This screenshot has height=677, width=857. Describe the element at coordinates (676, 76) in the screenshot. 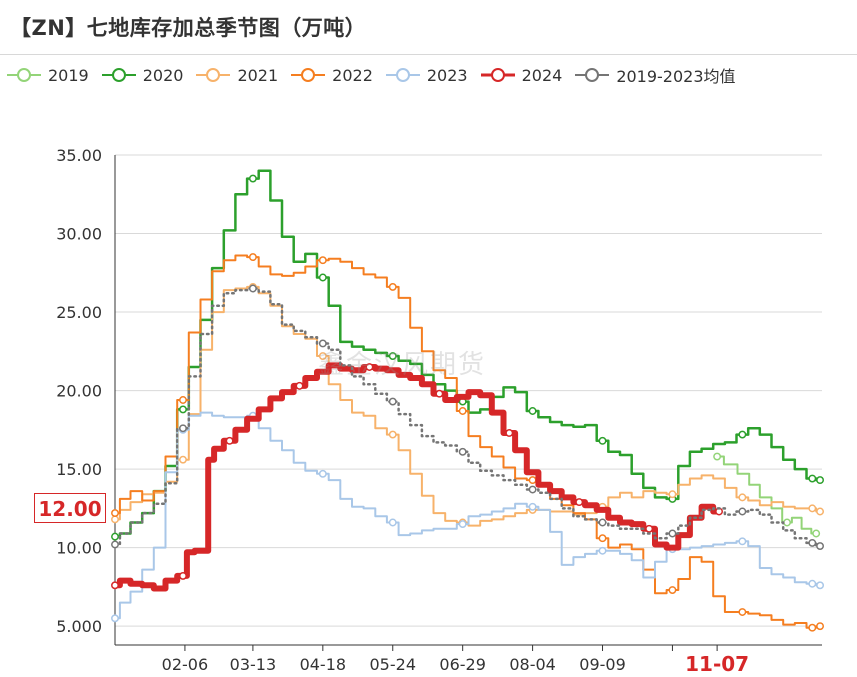

I see `legend-label: 2019-2023均值` at that location.